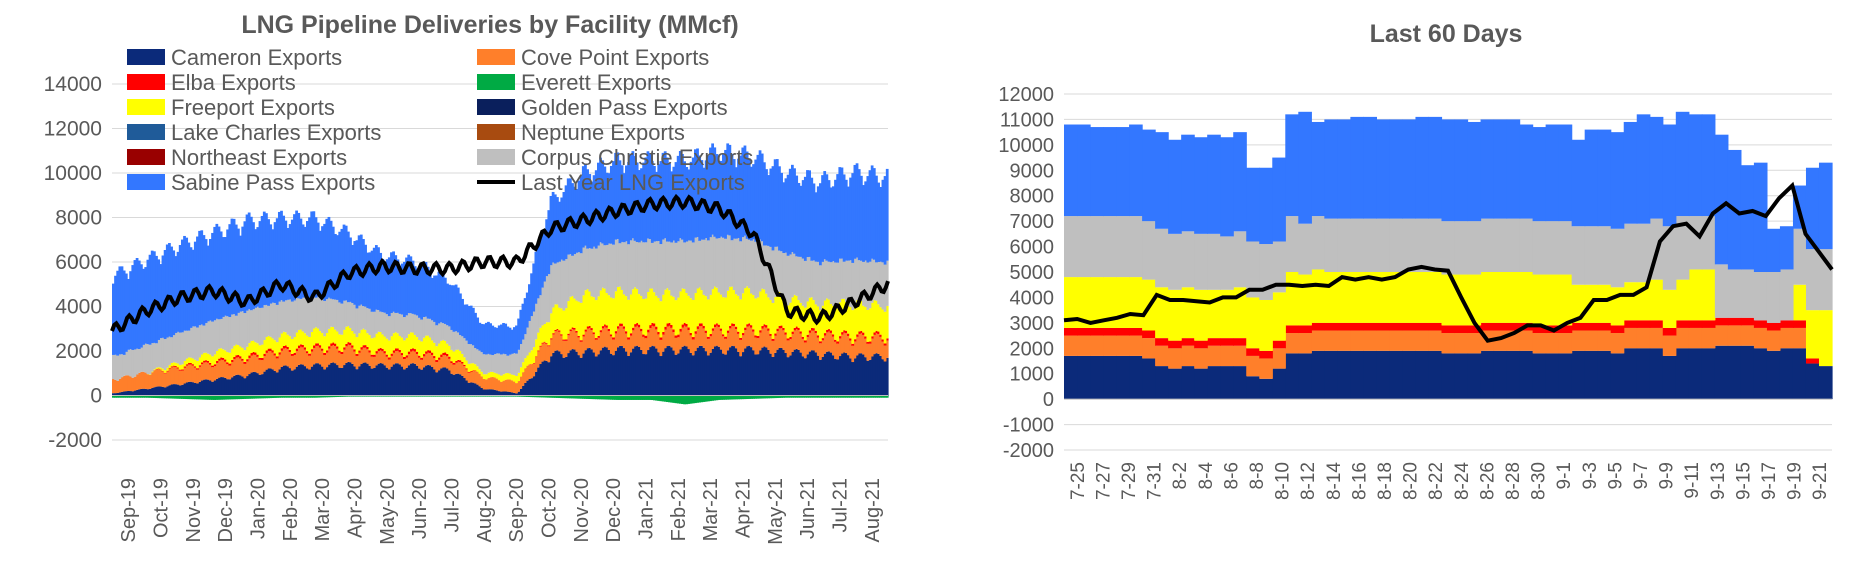 The height and width of the screenshot is (561, 1854). Describe the element at coordinates (73, 129) in the screenshot. I see `y-tick-label: 12000` at that location.